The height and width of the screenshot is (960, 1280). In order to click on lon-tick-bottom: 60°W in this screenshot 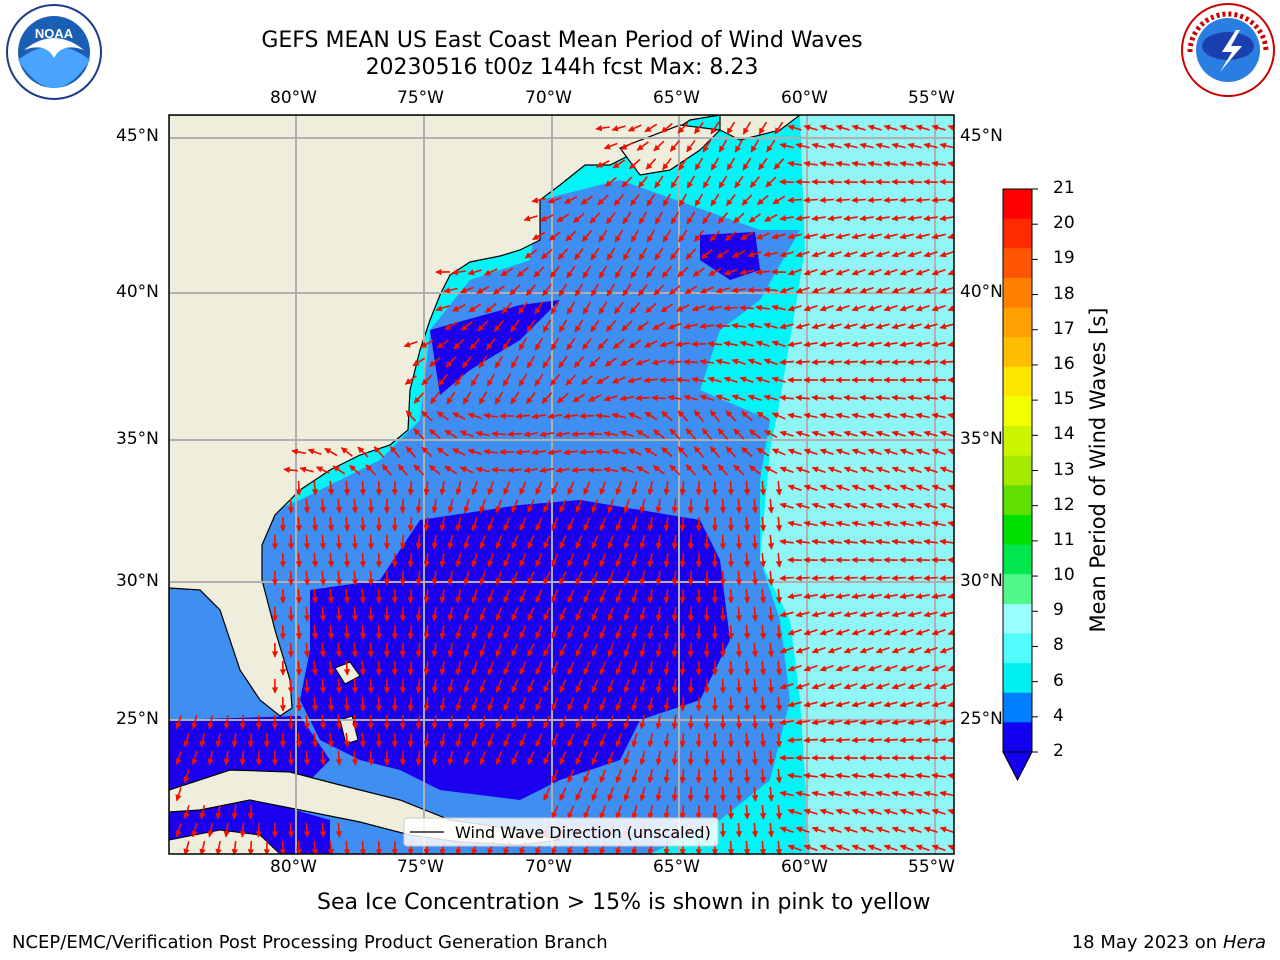, I will do `click(804, 867)`.